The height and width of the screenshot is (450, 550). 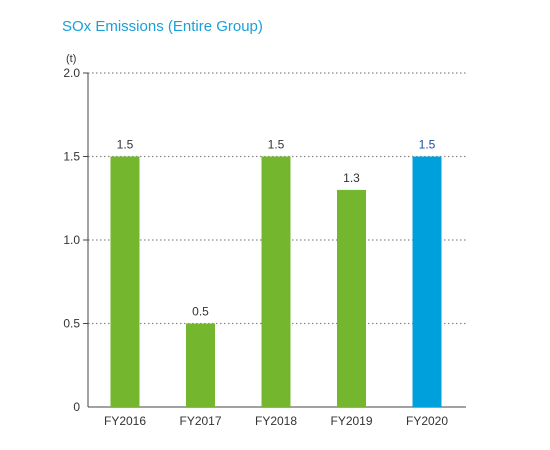 I want to click on bar-fy2016, so click(x=125, y=281).